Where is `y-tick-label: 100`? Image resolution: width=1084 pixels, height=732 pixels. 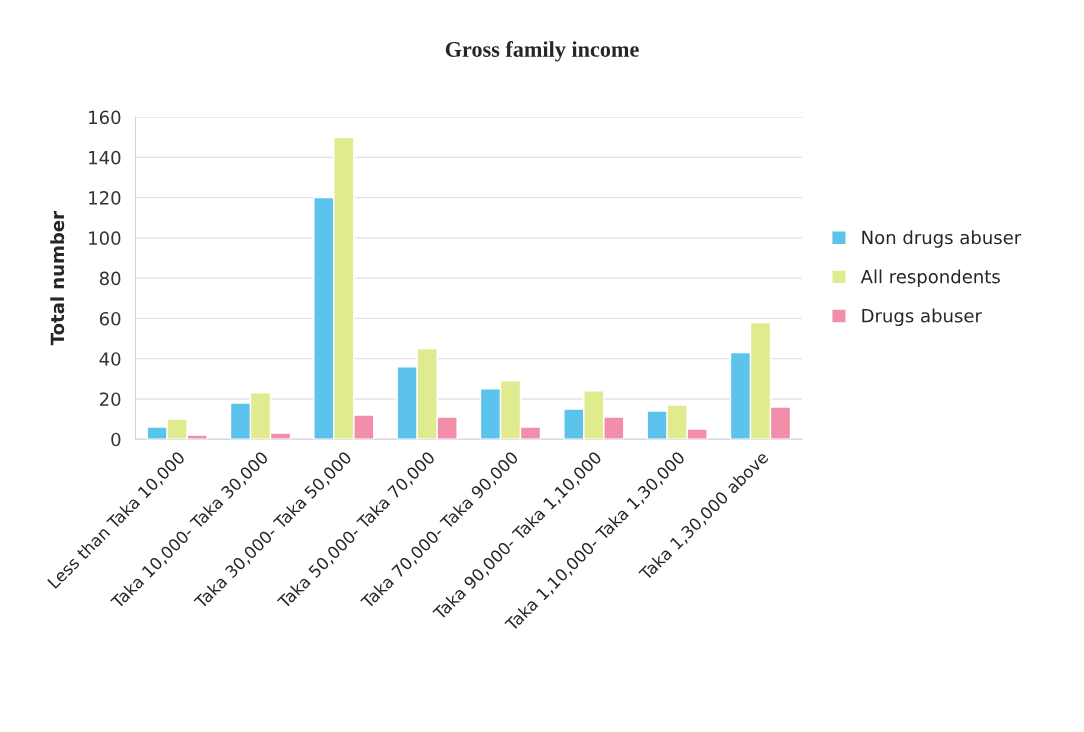
y-tick-label: 100 is located at coordinates (105, 238).